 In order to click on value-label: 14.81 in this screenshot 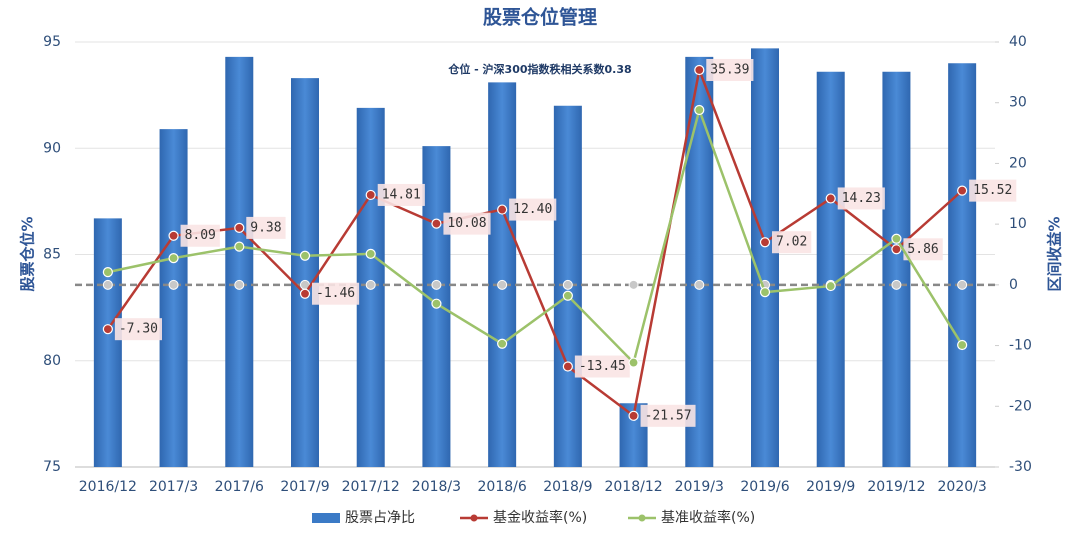, I will do `click(401, 194)`.